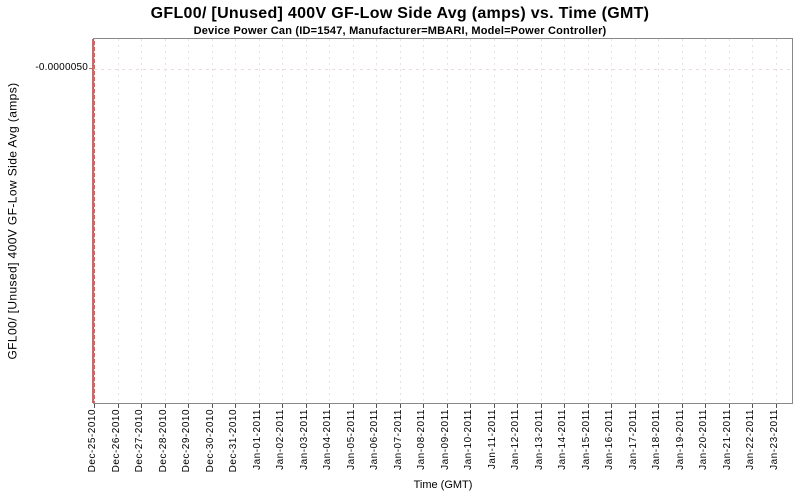 The height and width of the screenshot is (500, 800). What do you see at coordinates (656, 439) in the screenshot?
I see `x-axis-tick-label: Jan-18-2011` at bounding box center [656, 439].